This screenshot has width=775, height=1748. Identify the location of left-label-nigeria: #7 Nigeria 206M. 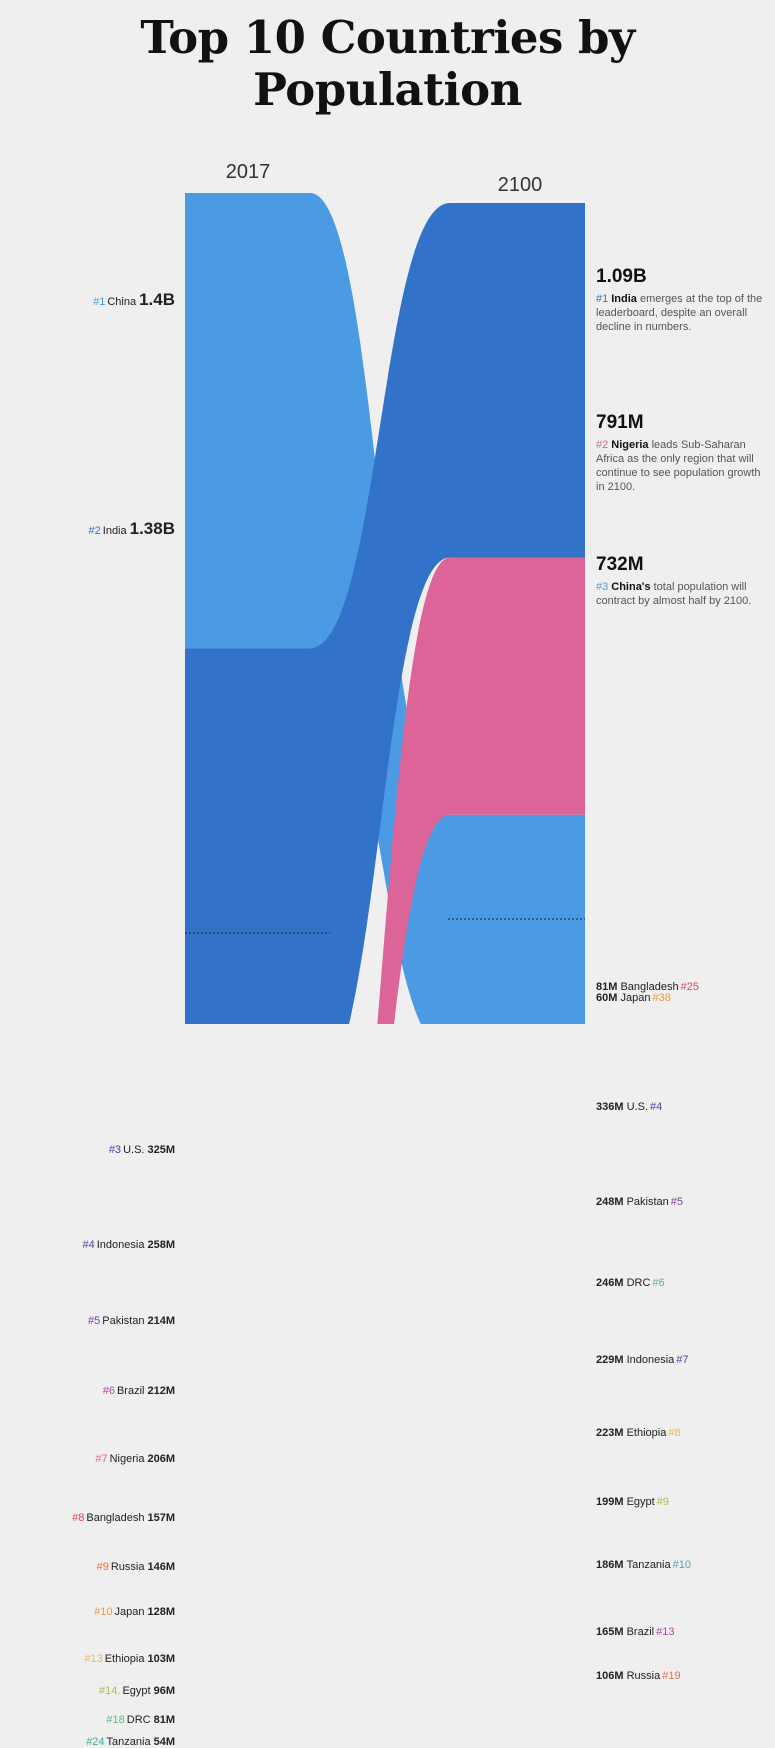
(135, 1459).